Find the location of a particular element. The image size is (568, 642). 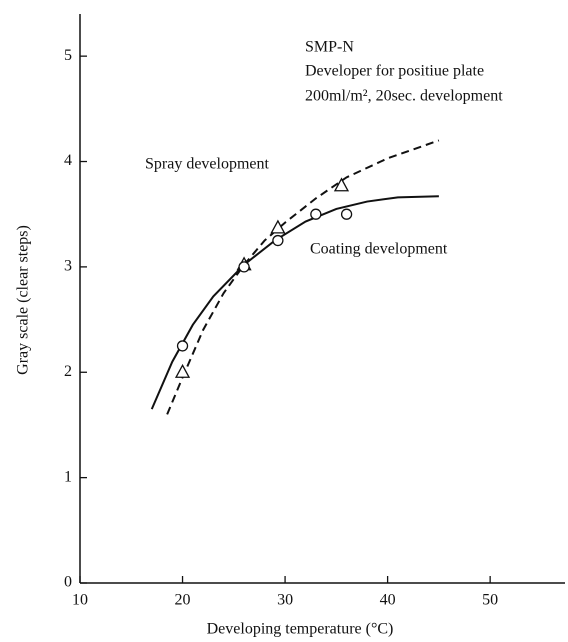

x-tick-label: 50 is located at coordinates (490, 600).